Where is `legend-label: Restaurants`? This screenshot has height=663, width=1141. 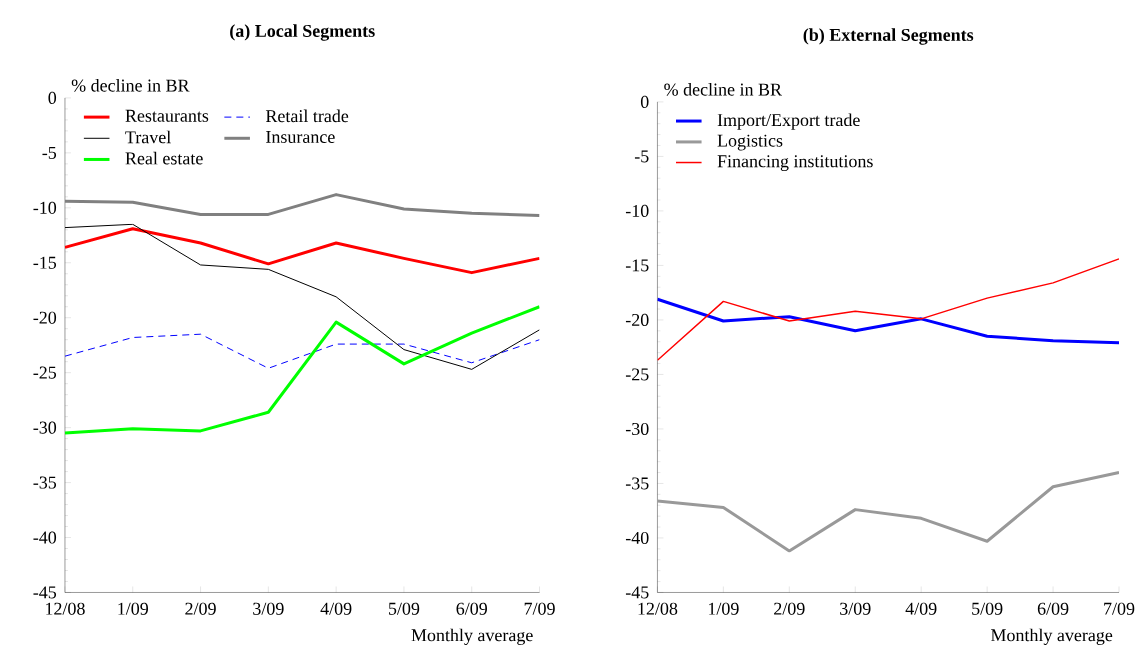 legend-label: Restaurants is located at coordinates (167, 115).